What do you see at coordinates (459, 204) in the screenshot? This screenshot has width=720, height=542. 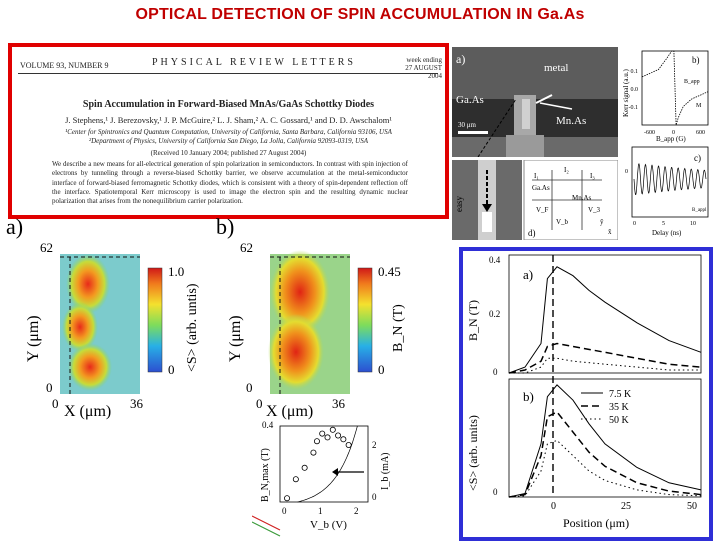 I see `easy-axis-label: easy` at bounding box center [459, 204].